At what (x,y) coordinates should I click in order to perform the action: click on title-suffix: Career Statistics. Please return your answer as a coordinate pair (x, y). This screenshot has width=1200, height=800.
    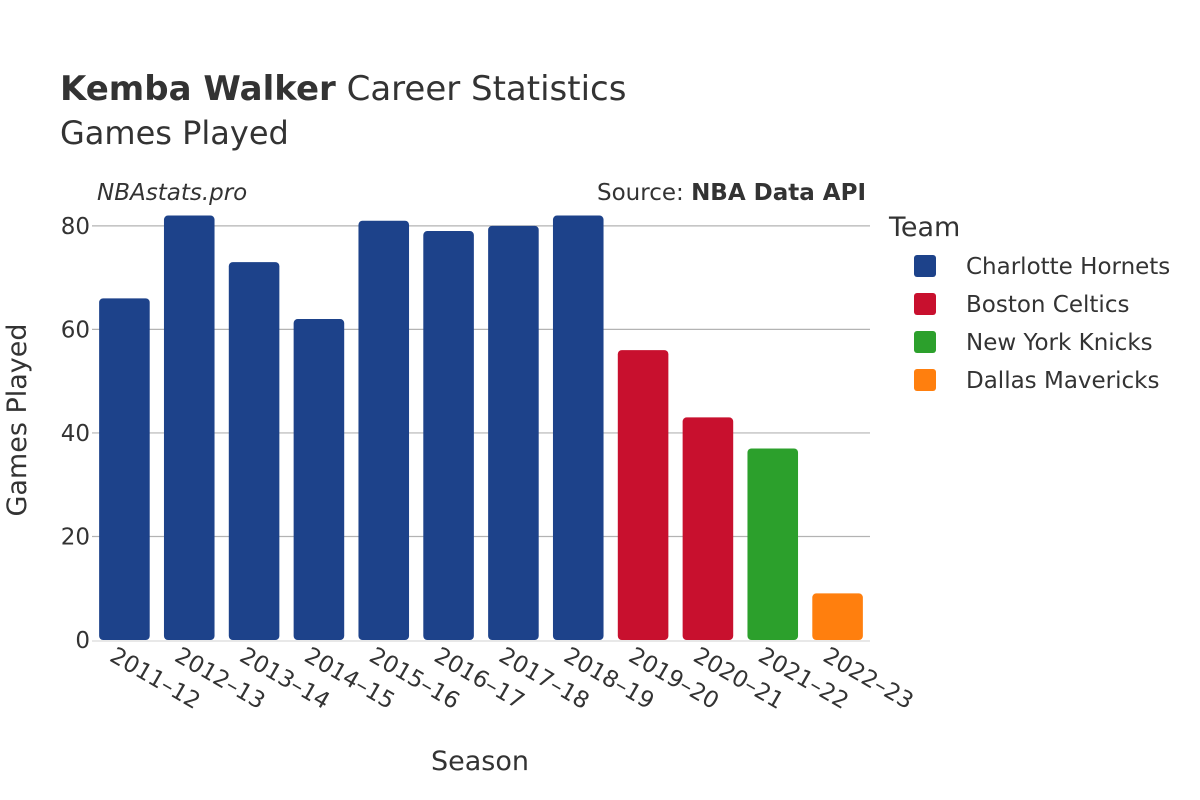
    Looking at the image, I should click on (487, 89).